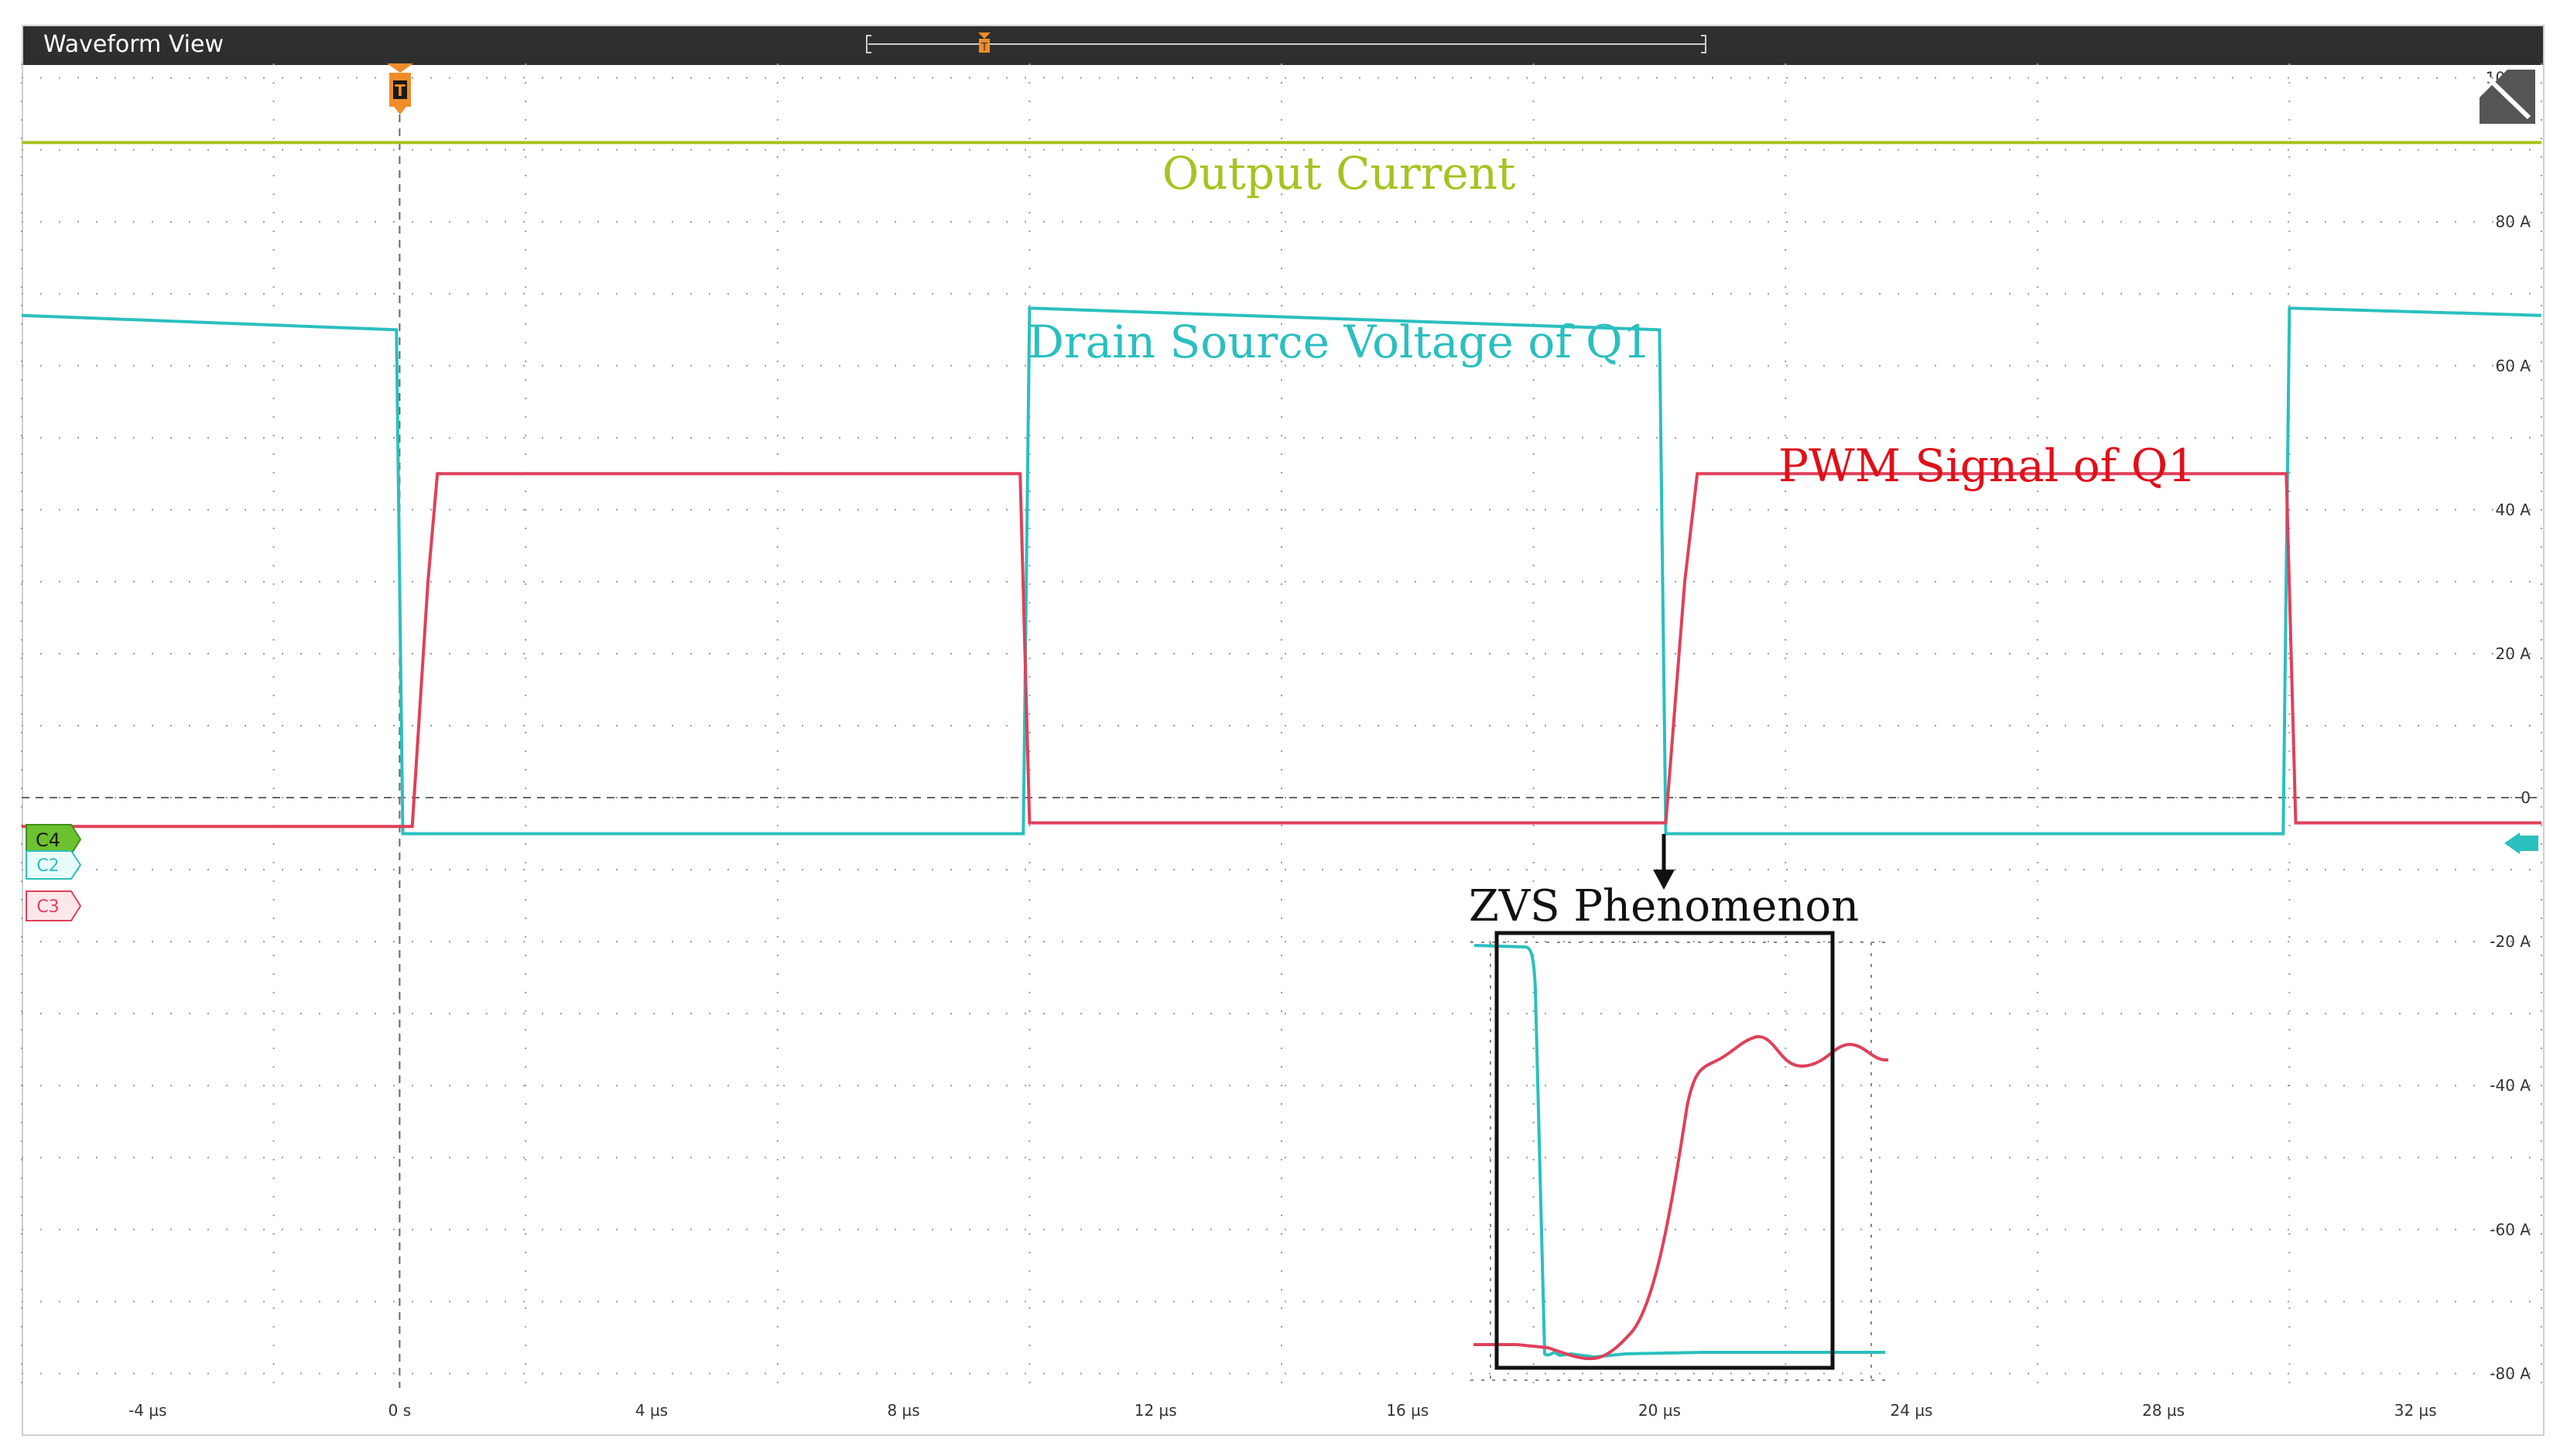 This screenshot has height=1456, width=2560. What do you see at coordinates (2513, 653) in the screenshot?
I see `y-tick-label: 20 A` at bounding box center [2513, 653].